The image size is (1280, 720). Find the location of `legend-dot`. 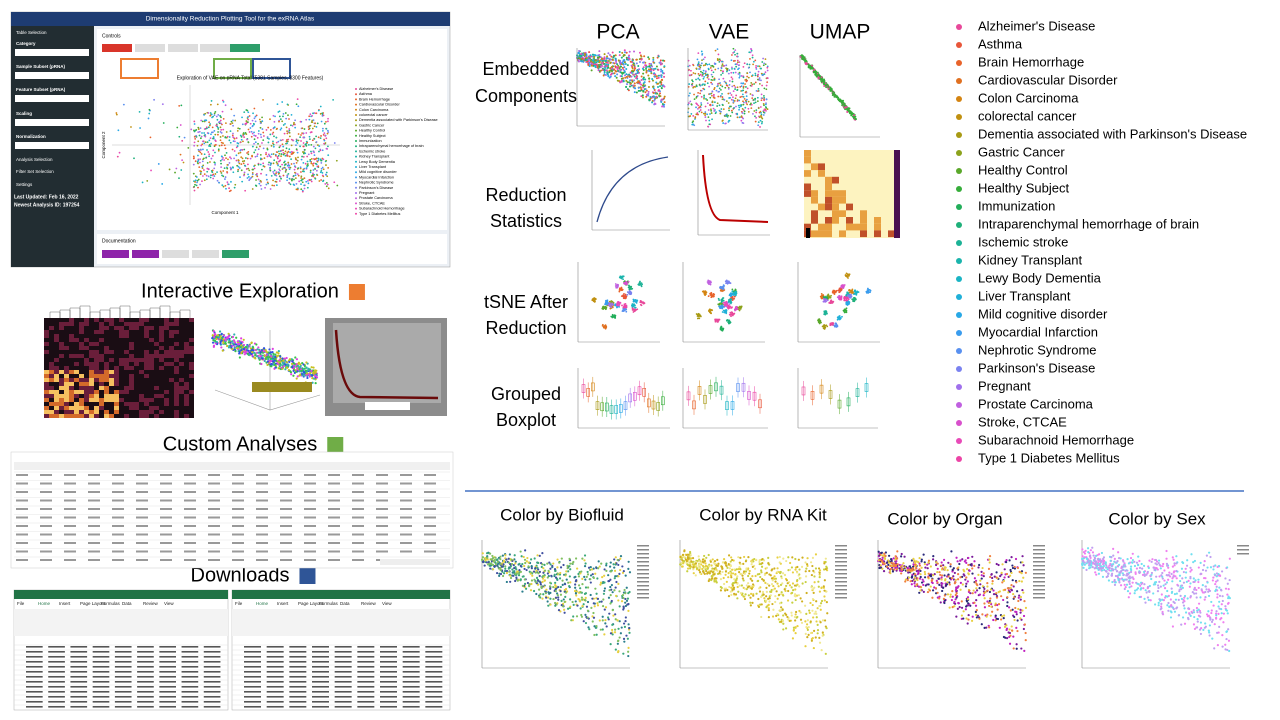

legend-dot is located at coordinates (356, 104).